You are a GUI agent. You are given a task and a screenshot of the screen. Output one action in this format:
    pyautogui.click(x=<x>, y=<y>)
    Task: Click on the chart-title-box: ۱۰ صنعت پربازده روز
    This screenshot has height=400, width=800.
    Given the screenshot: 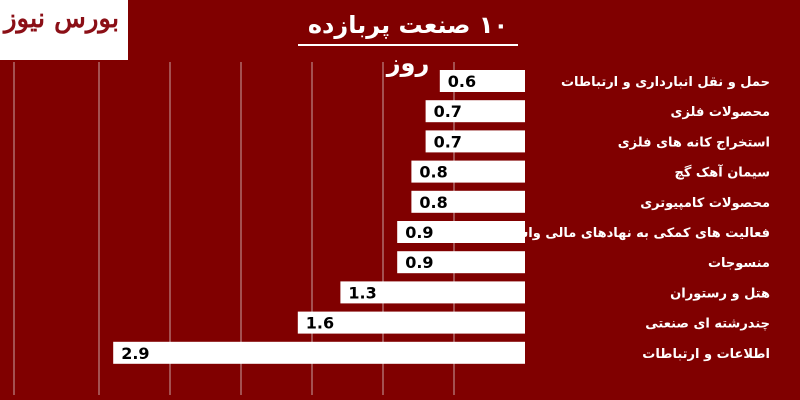 What is the action you would take?
    pyautogui.click(x=408, y=41)
    